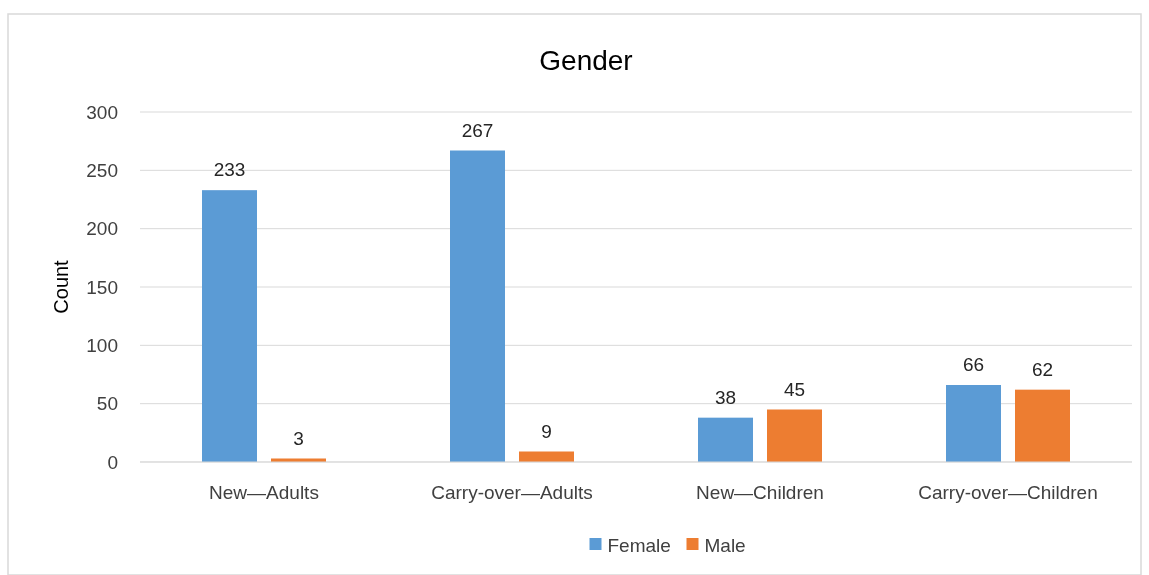 This screenshot has width=1149, height=575. I want to click on x-tick-label: Carry-over—Children, so click(1008, 492).